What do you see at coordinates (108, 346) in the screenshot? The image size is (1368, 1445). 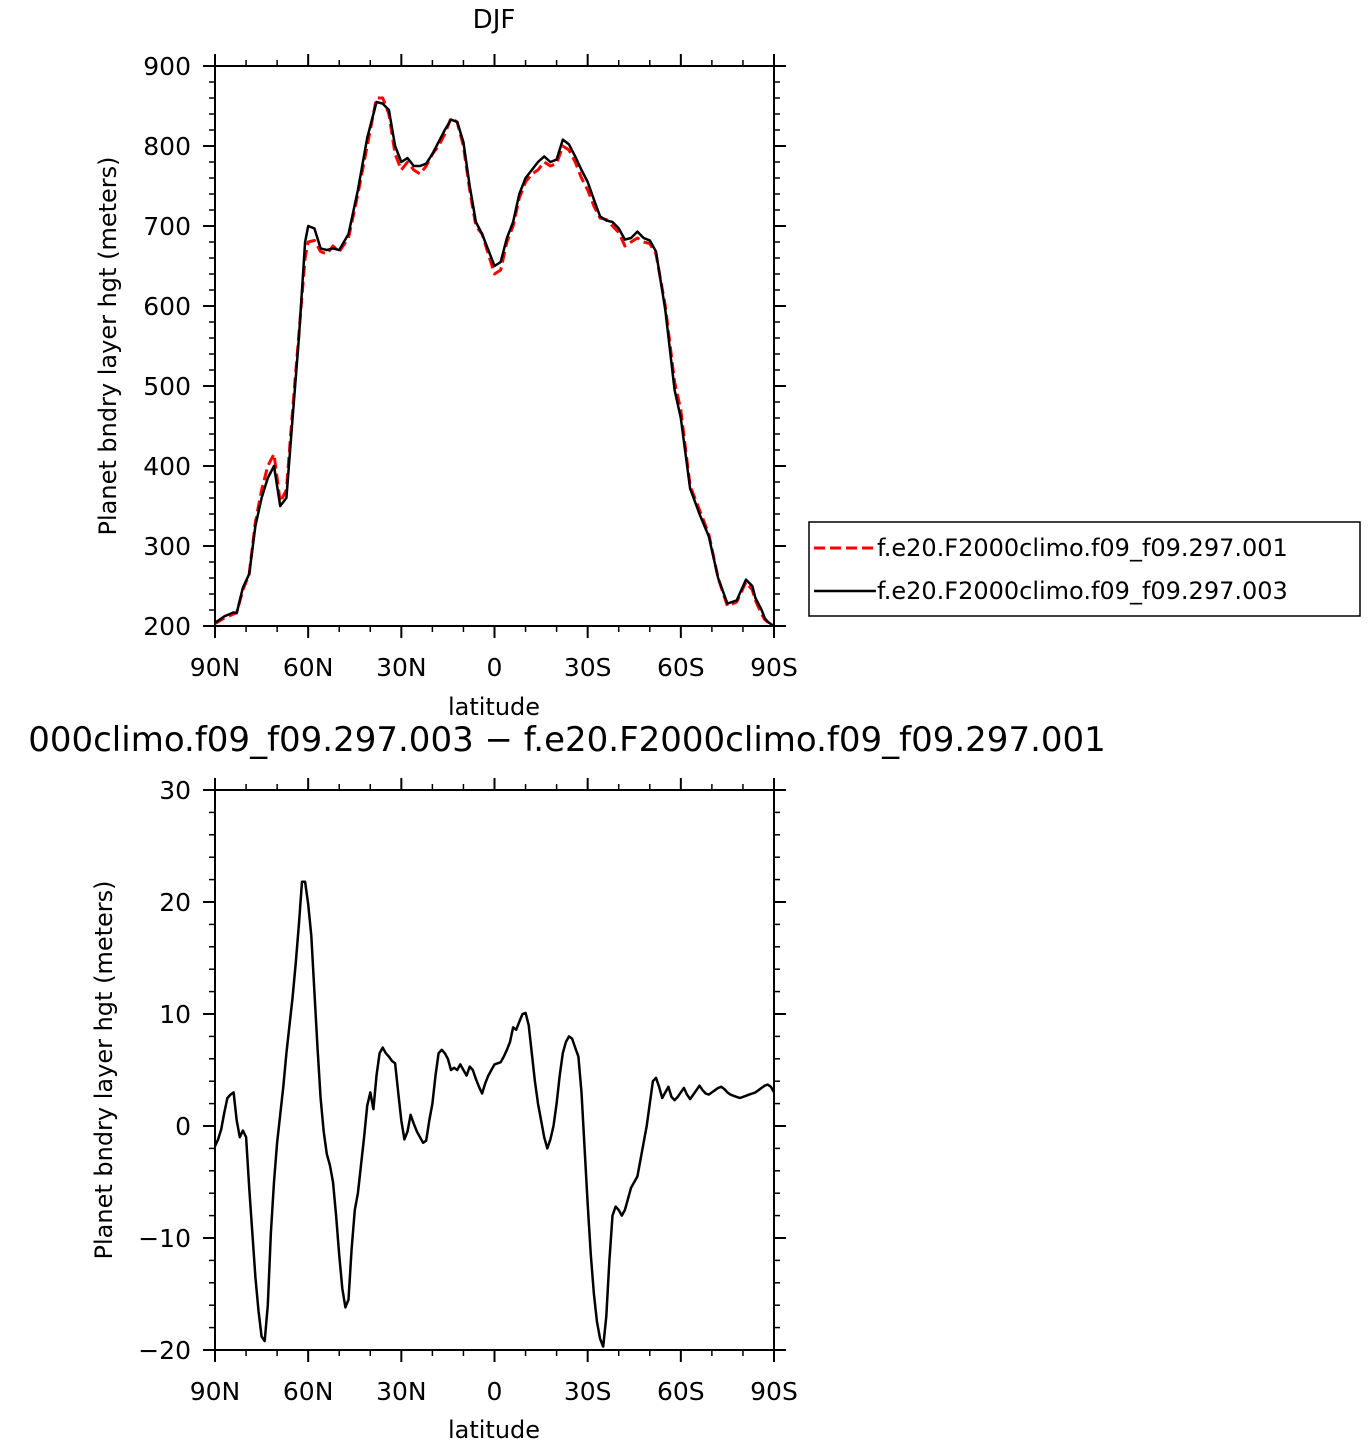 I see `y-axis-label: Planet bndry layer hgt (meters)` at bounding box center [108, 346].